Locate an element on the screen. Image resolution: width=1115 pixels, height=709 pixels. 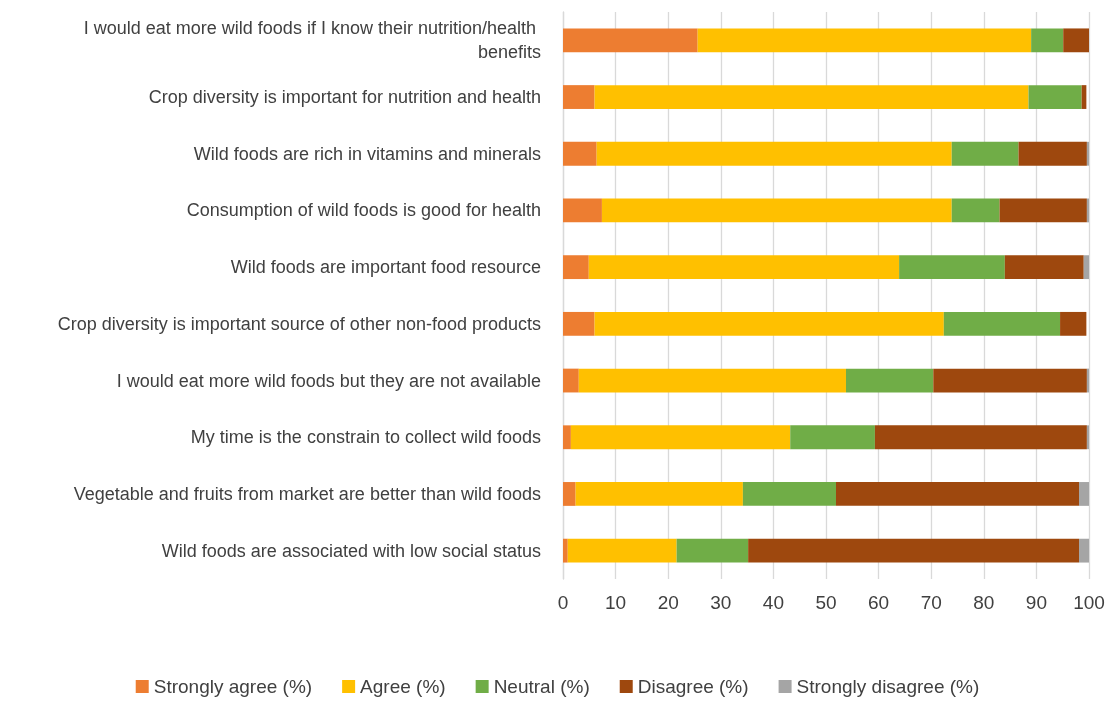
x-tick-label: 80 is located at coordinates (984, 602).